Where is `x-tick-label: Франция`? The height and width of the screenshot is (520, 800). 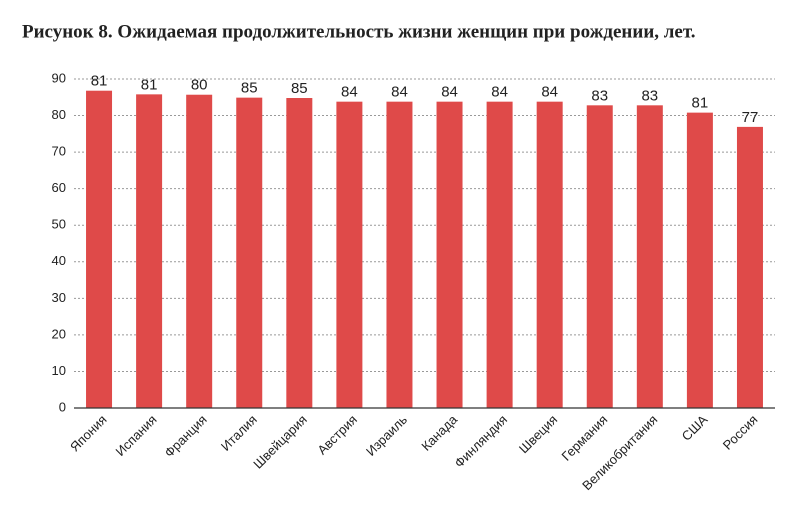
x-tick-label: Франция is located at coordinates (185, 436).